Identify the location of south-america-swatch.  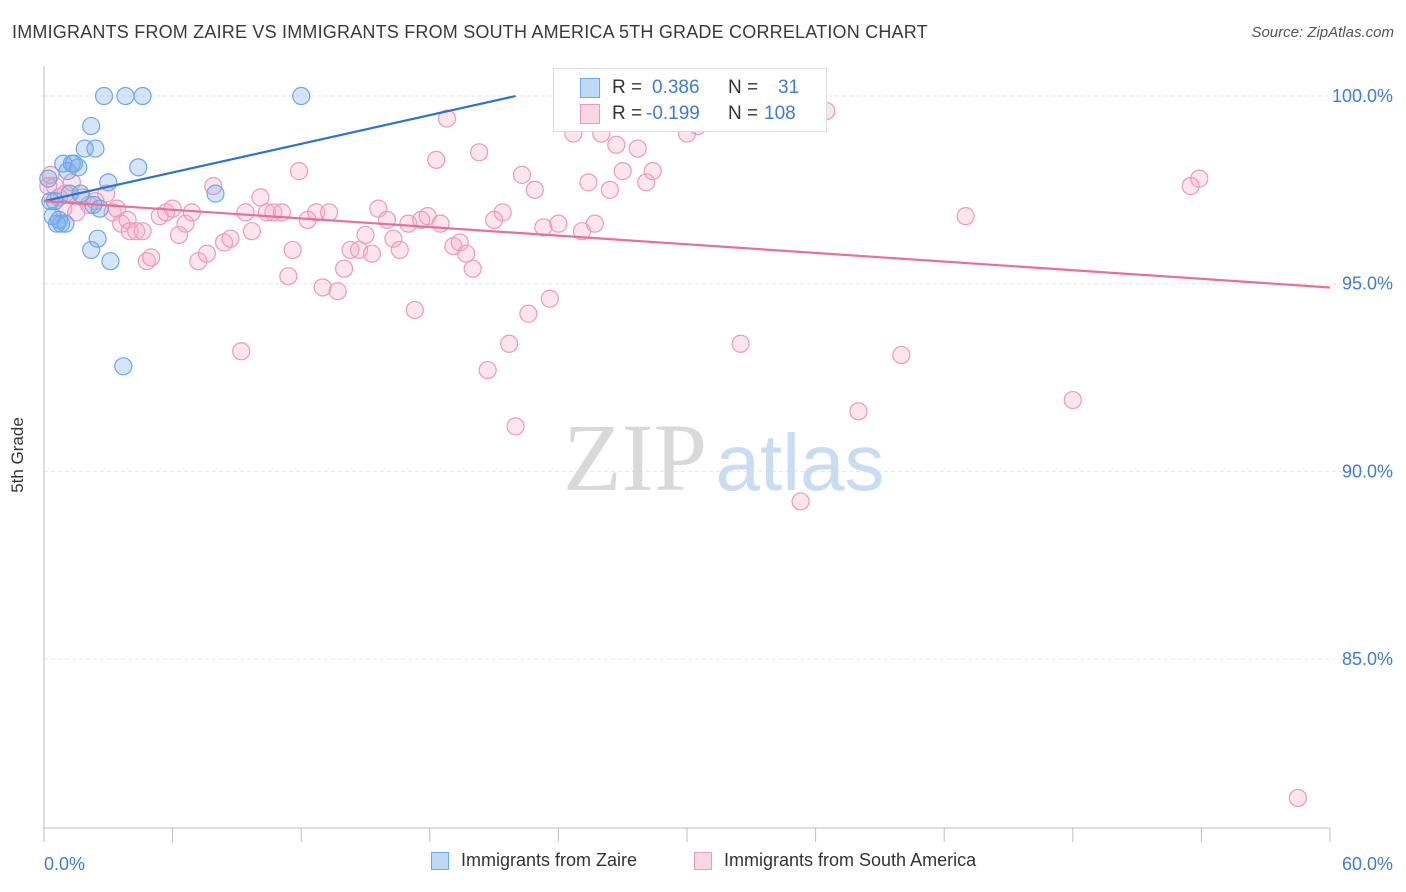
(590, 114).